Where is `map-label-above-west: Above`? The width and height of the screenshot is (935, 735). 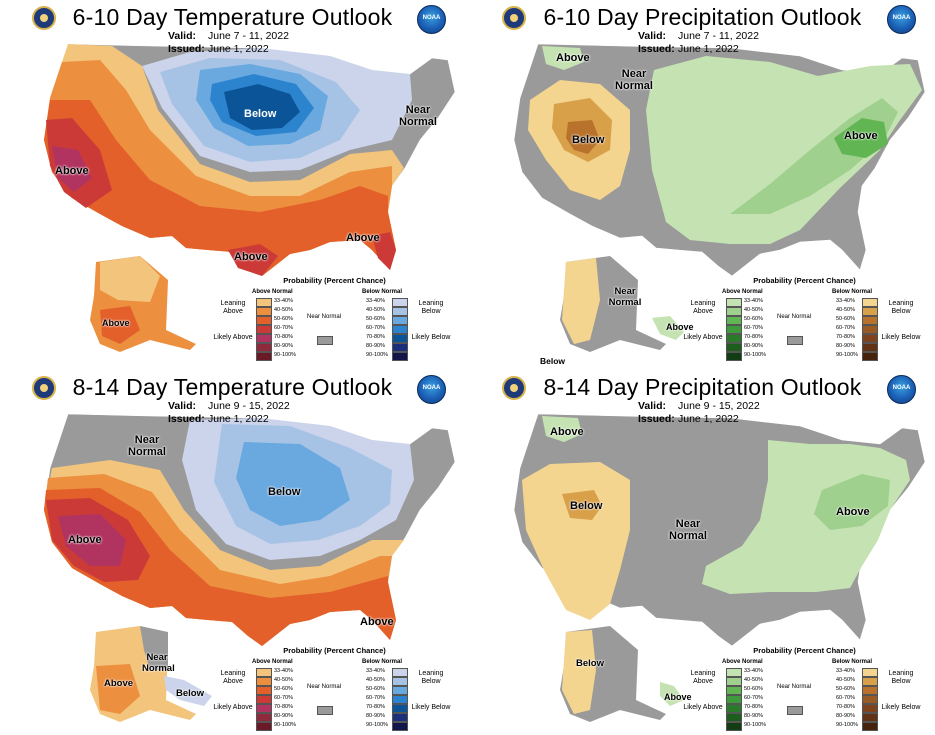 map-label-above-west: Above is located at coordinates (72, 171).